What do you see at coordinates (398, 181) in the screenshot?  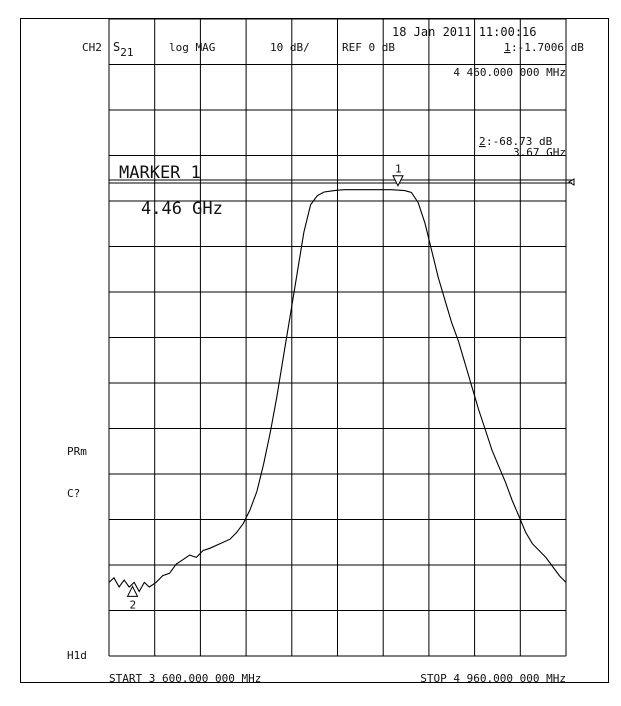 I see `marker-1-triangle` at bounding box center [398, 181].